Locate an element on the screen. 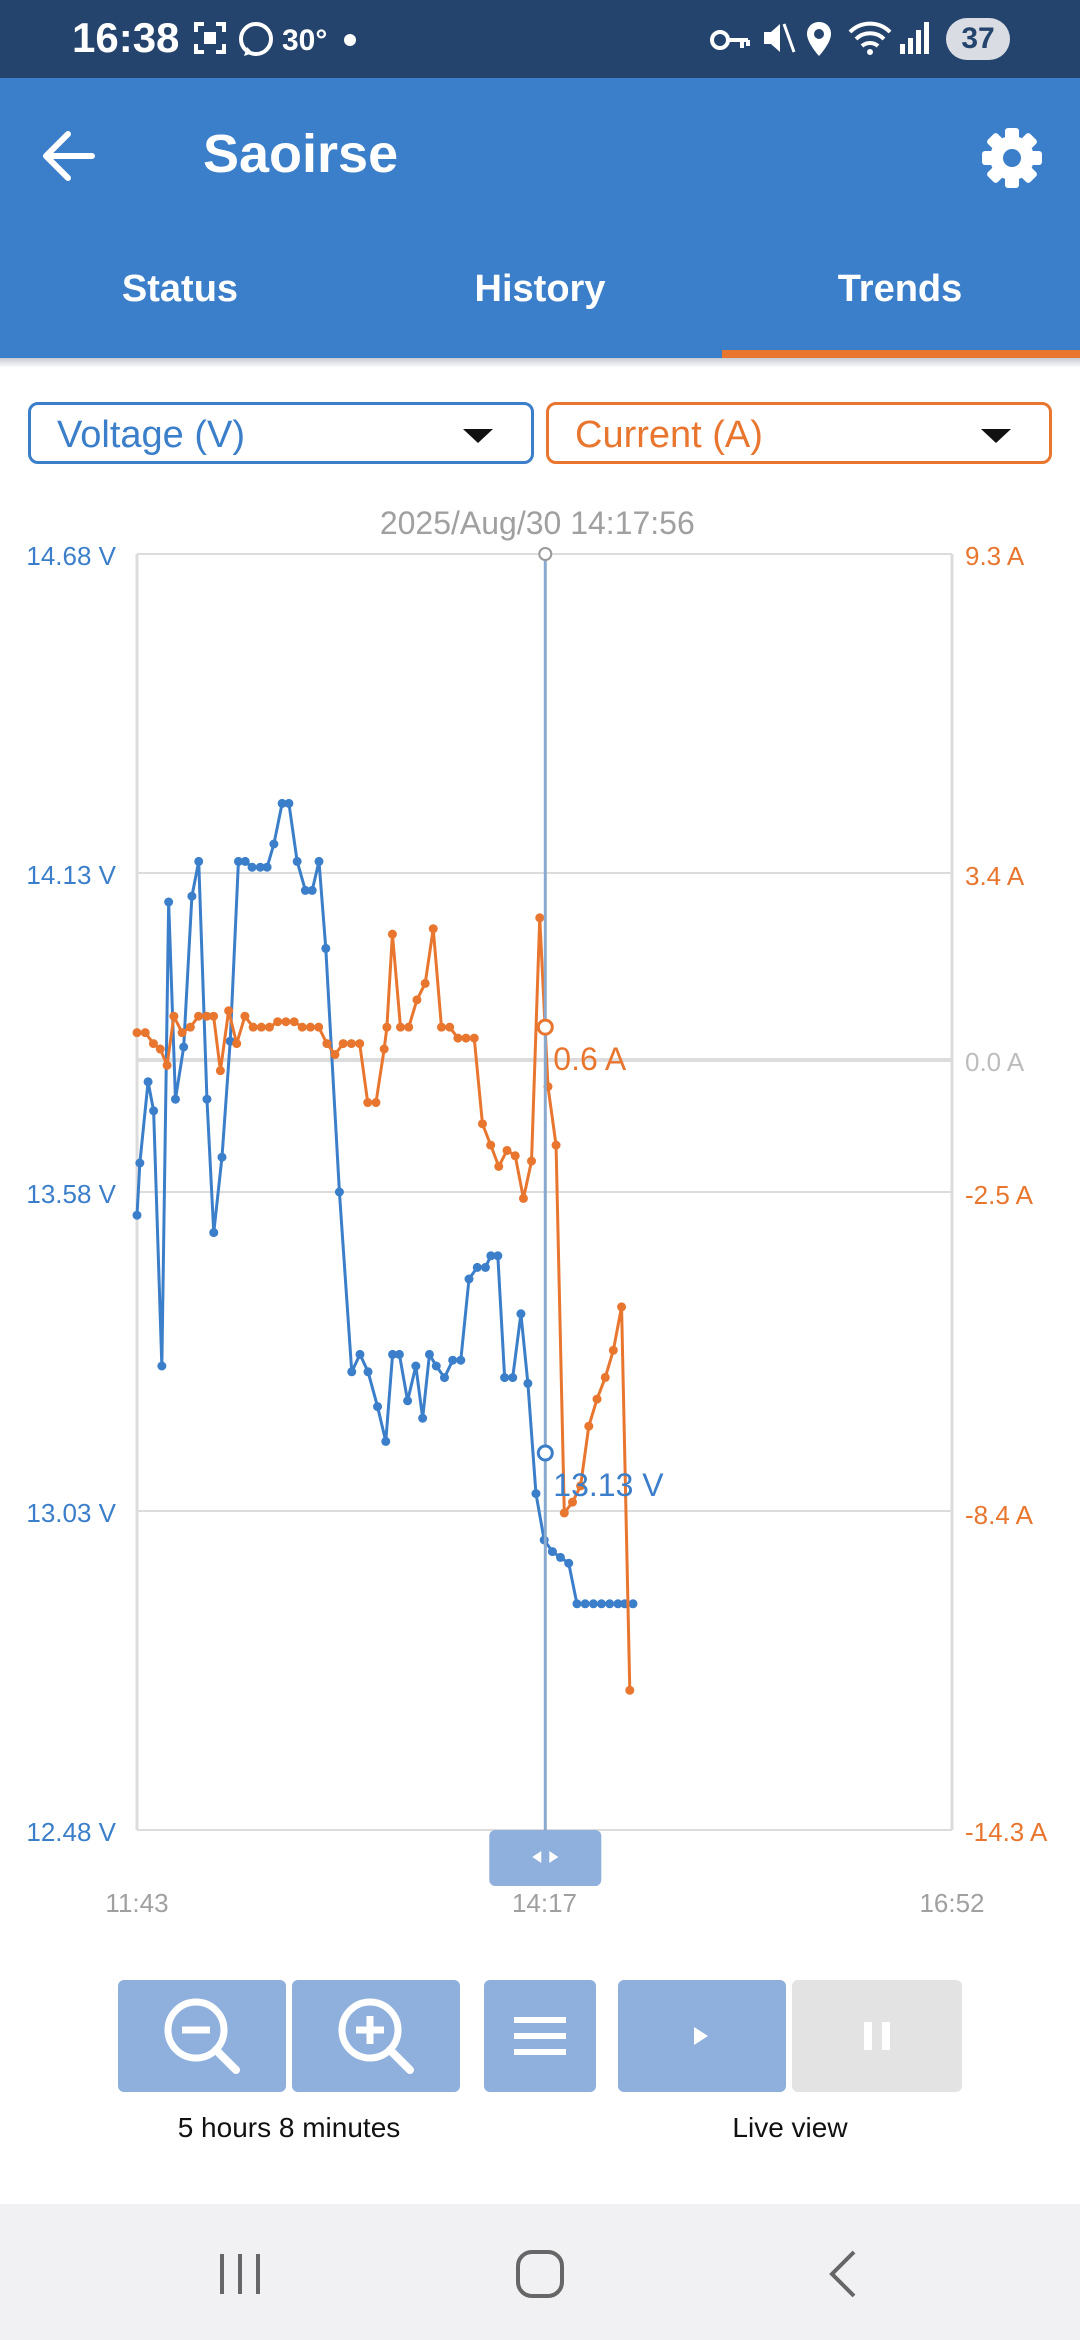  cursor-voltage-readout: 13.13 V is located at coordinates (608, 1485).